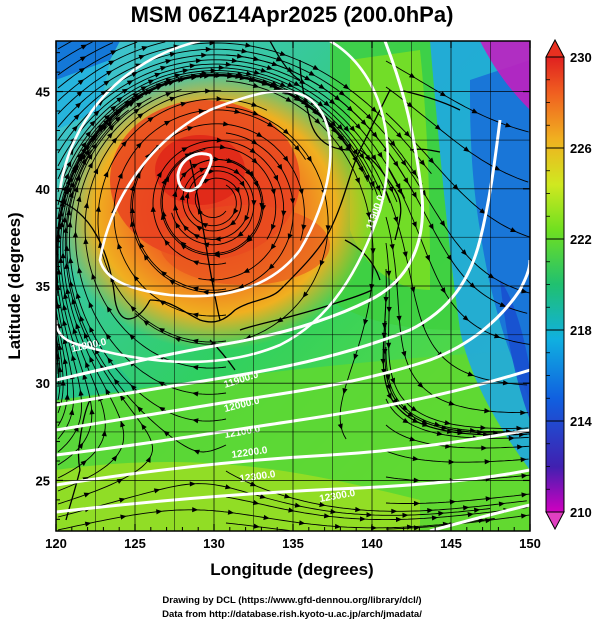 The image size is (599, 625). Describe the element at coordinates (43, 383) in the screenshot. I see `y-tick-label: 30` at that location.